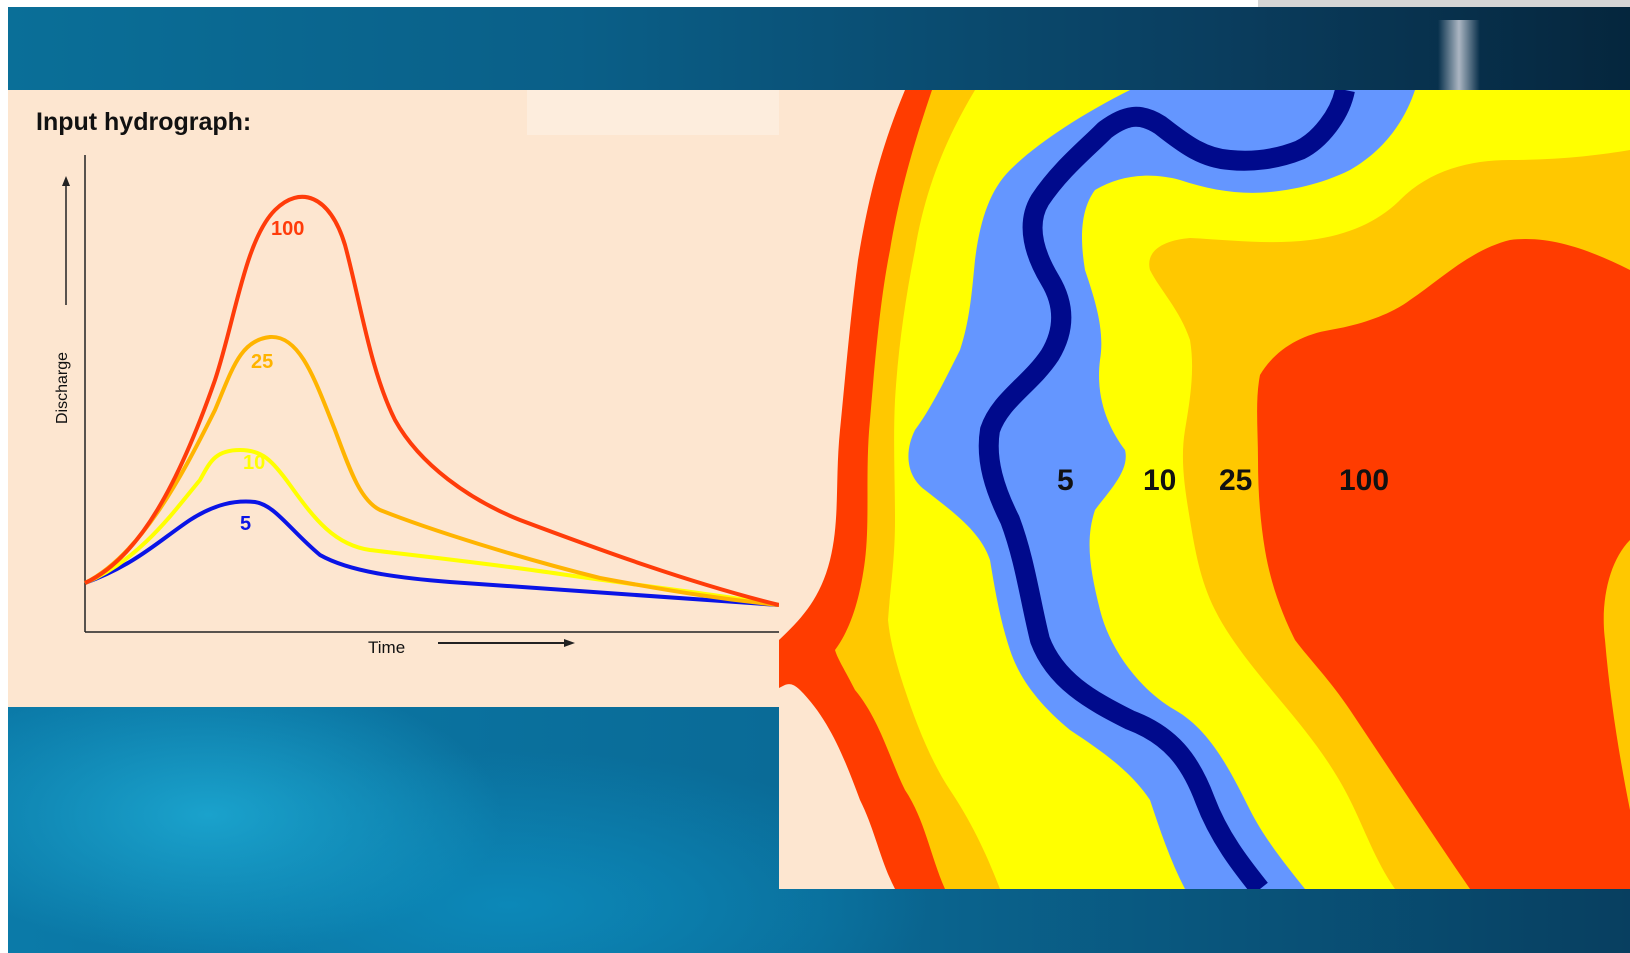  I want to click on x-axis-label: Time, so click(386, 647).